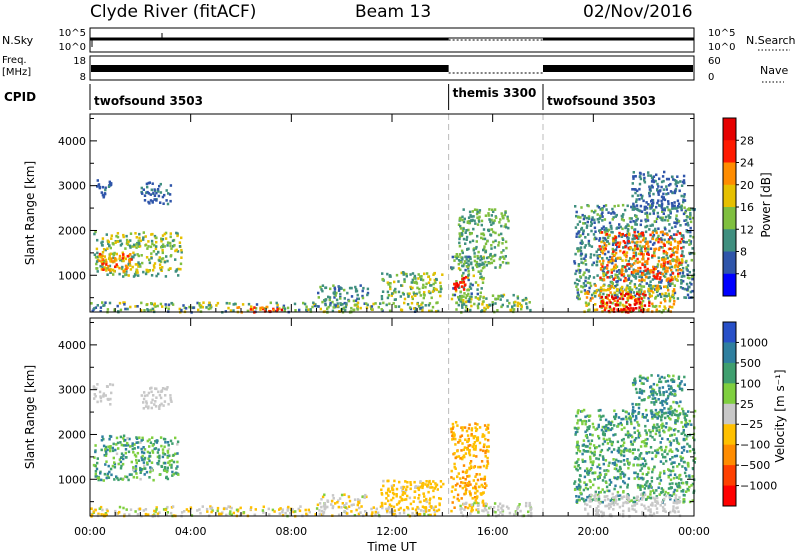 This screenshot has height=554, width=800. What do you see at coordinates (729, 151) in the screenshot?
I see `colorbar-segment` at bounding box center [729, 151].